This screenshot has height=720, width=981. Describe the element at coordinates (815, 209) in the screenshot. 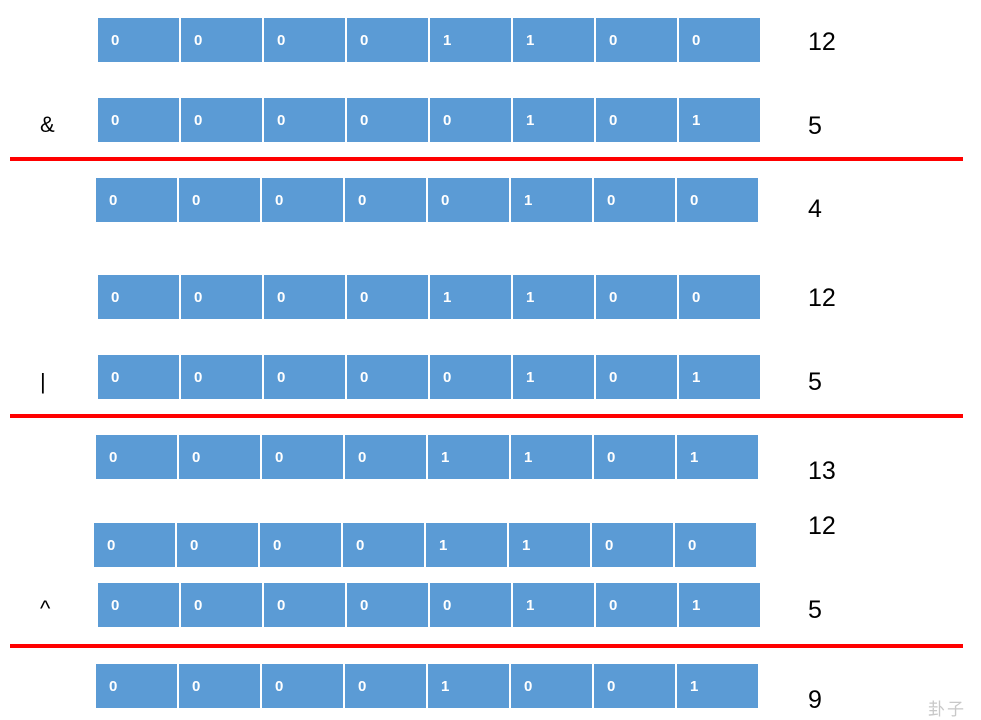

I see `decimal-value: 4` at that location.